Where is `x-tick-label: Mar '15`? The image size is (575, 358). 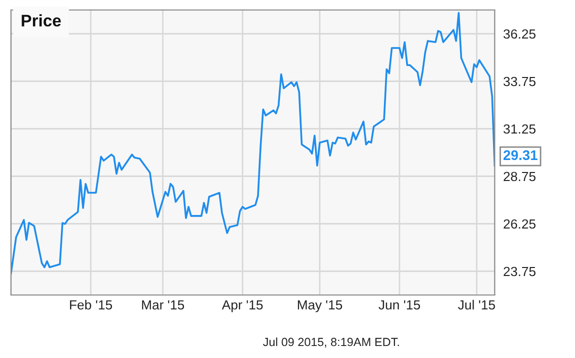
x-tick-label: Mar '15 is located at coordinates (163, 305).